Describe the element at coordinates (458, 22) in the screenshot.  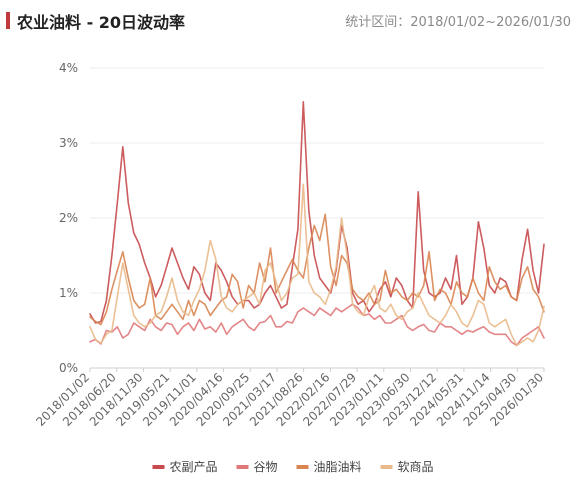
I see `date-range-label: 统计区间：2018/01/02~2026/01/30` at that location.